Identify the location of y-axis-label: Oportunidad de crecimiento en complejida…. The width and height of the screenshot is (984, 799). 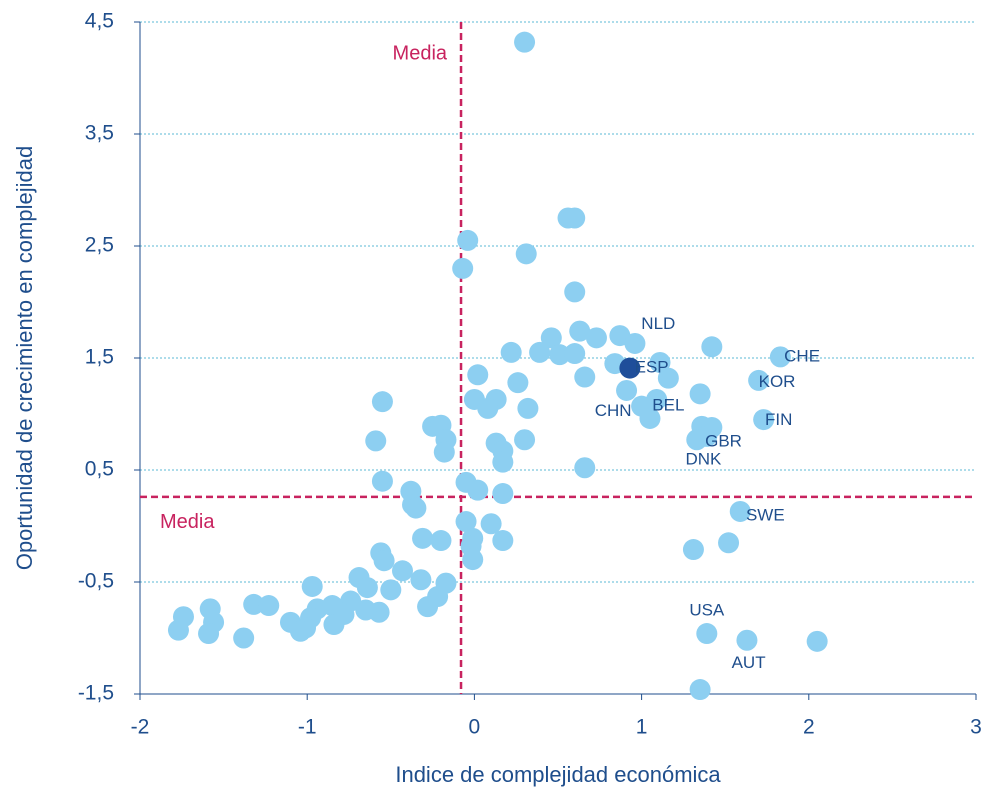
(24, 358).